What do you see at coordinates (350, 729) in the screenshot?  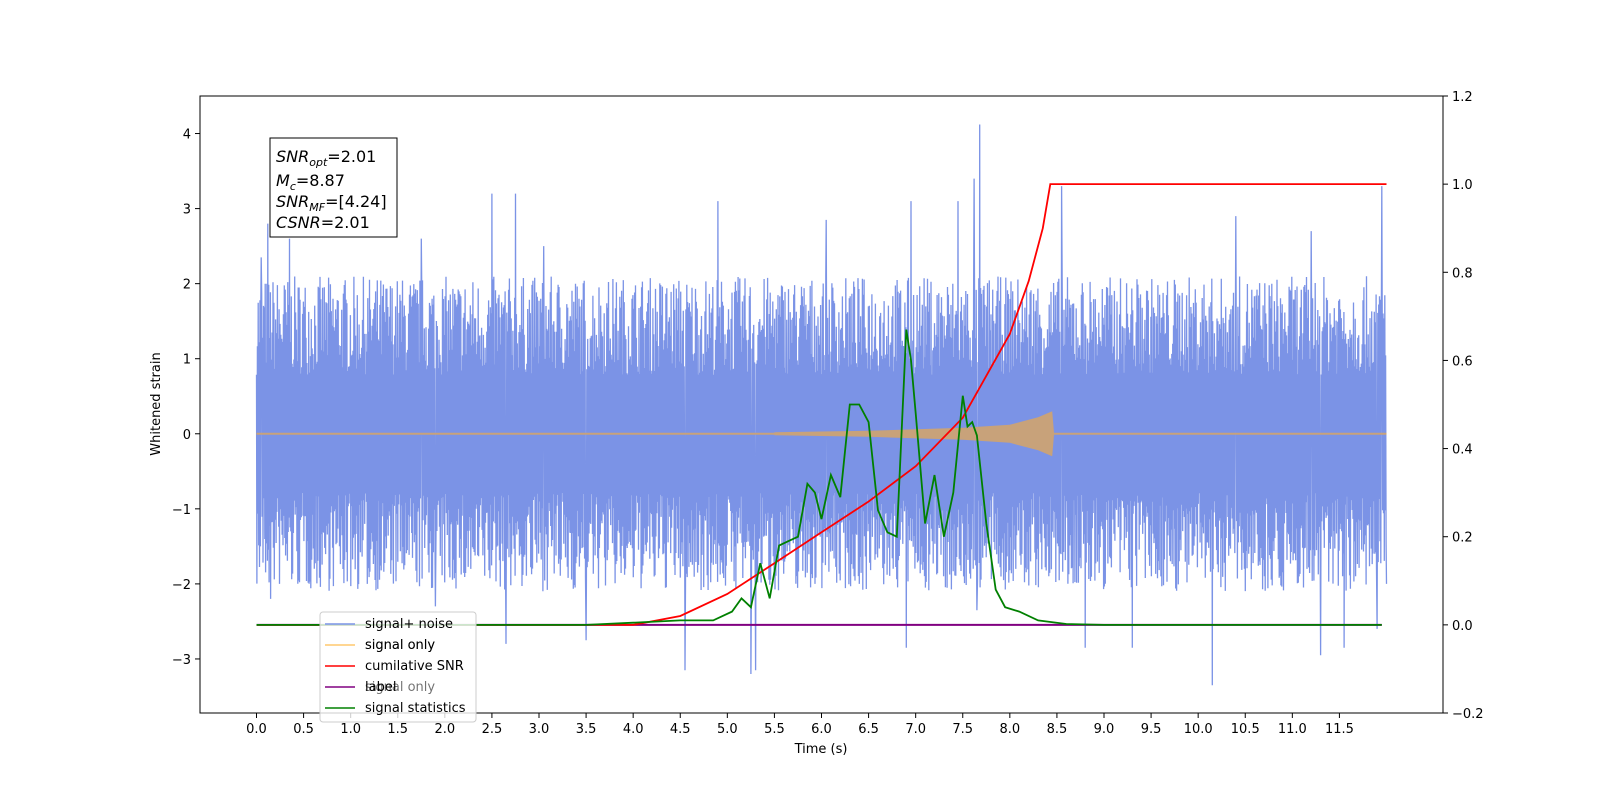 I see `x-tick-label: 1.0` at bounding box center [350, 729].